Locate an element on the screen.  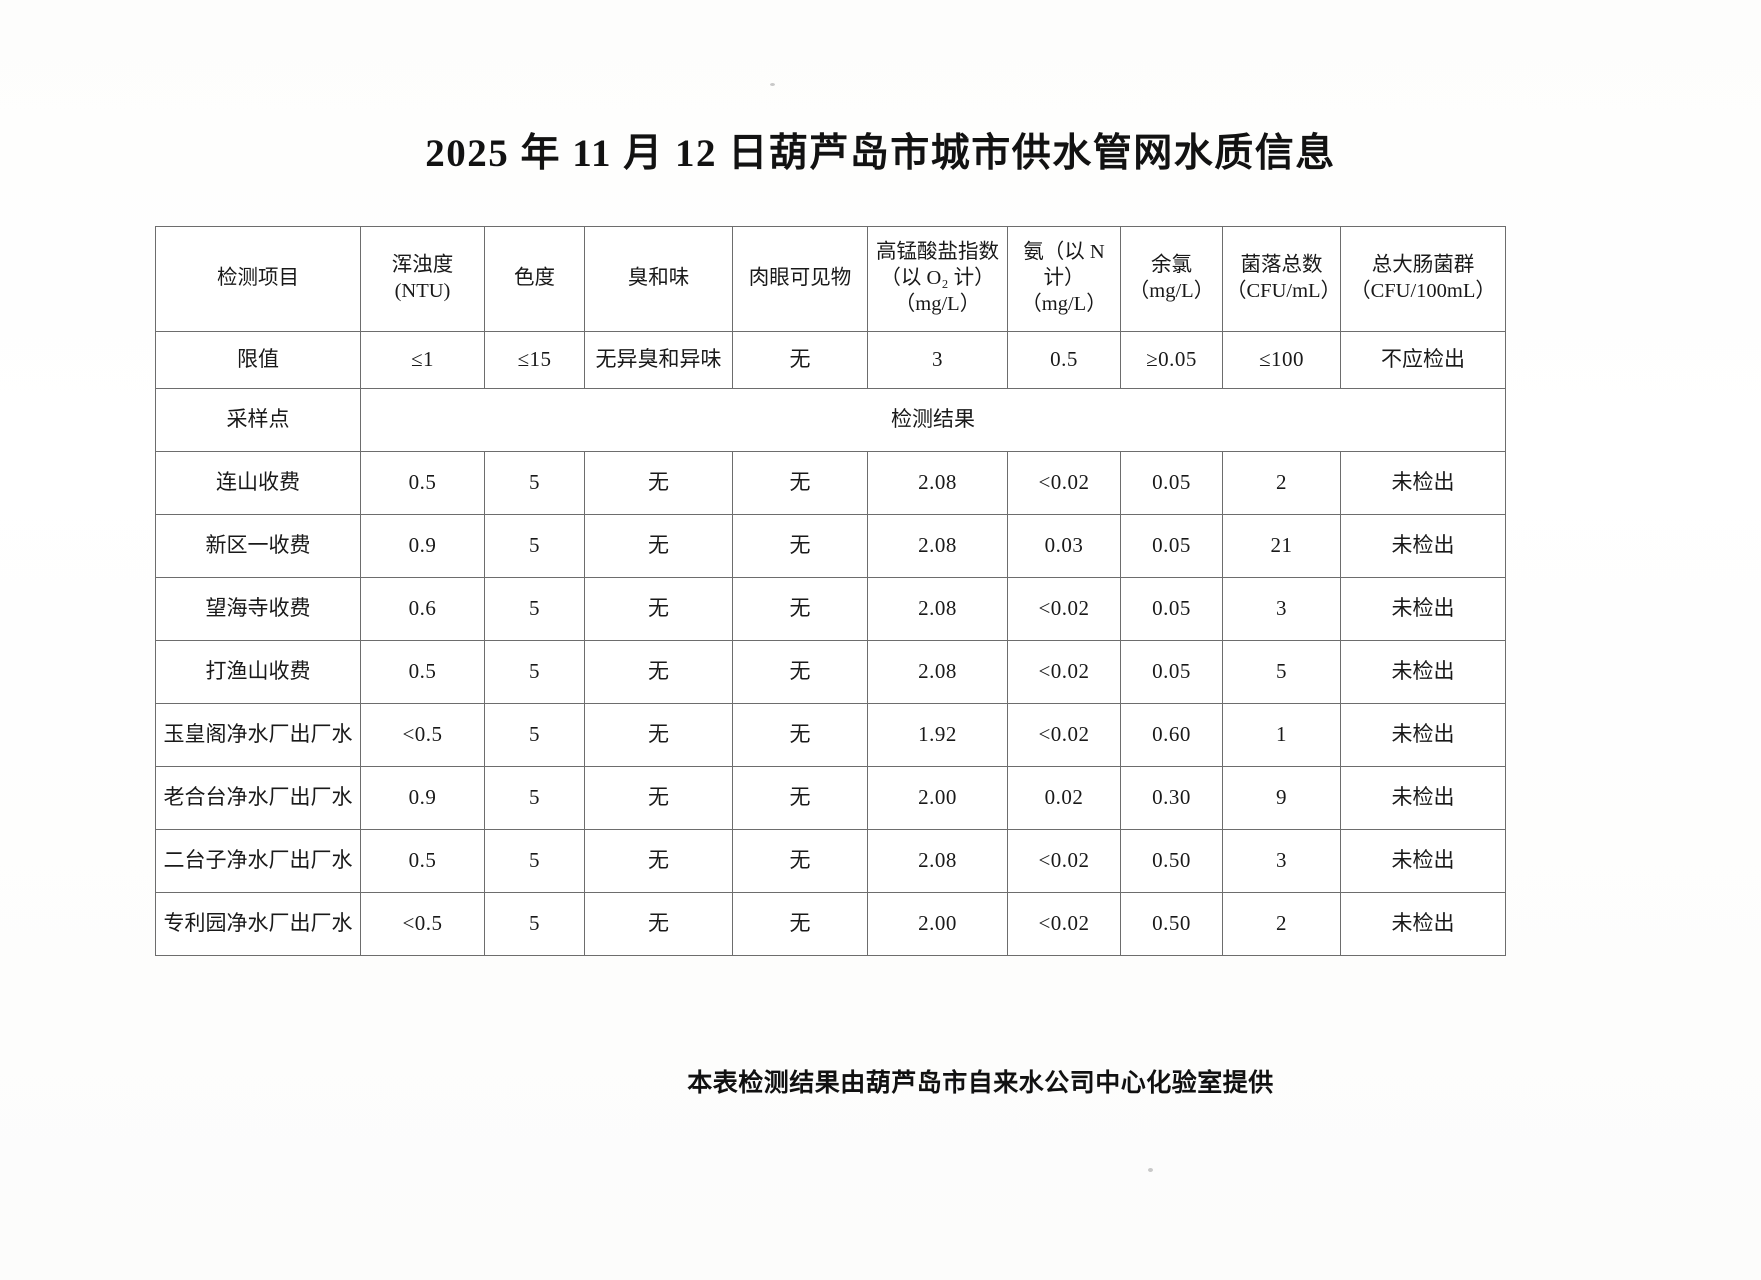
header-permanganate-unit: （mg/L） is located at coordinates (937, 303).